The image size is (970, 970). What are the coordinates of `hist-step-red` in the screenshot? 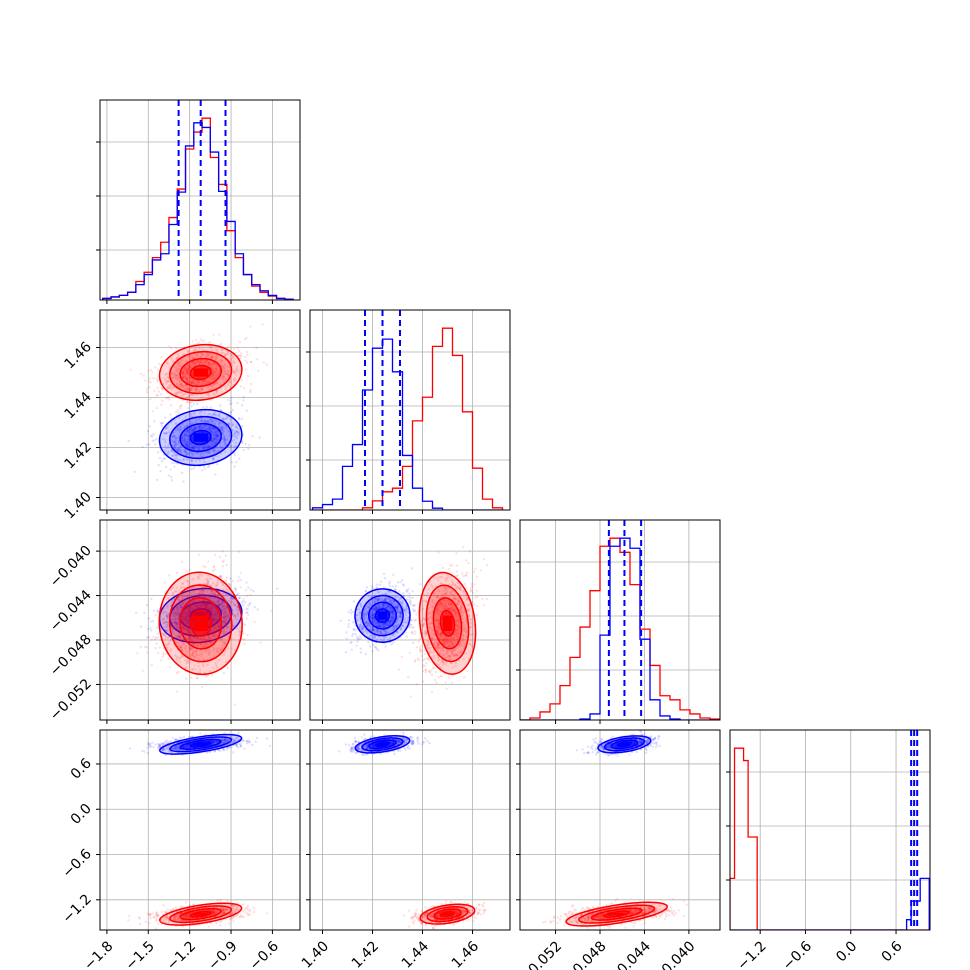 It's located at (408, 418).